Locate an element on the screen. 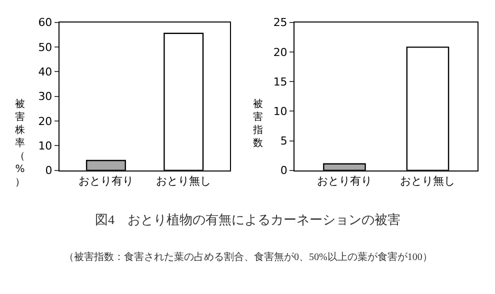  y-tick-label: 50 is located at coordinates (45, 47).